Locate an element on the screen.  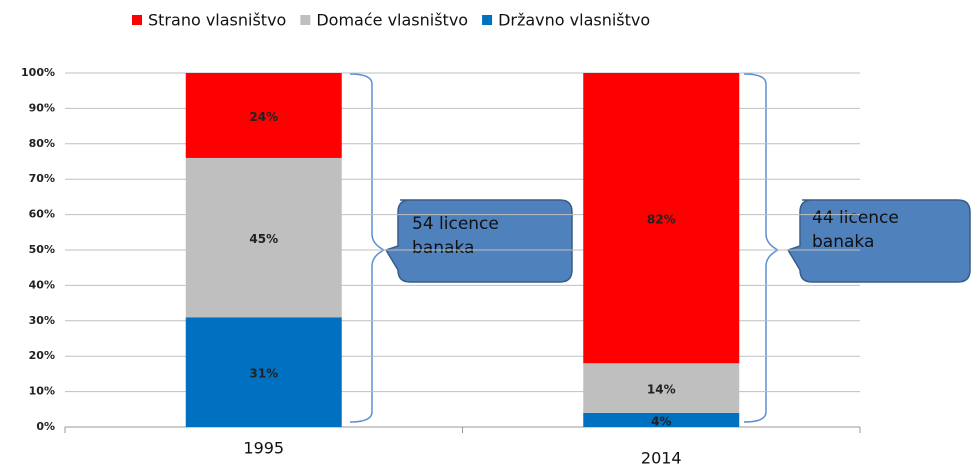
y-tick-label: 80% is located at coordinates (42, 143).